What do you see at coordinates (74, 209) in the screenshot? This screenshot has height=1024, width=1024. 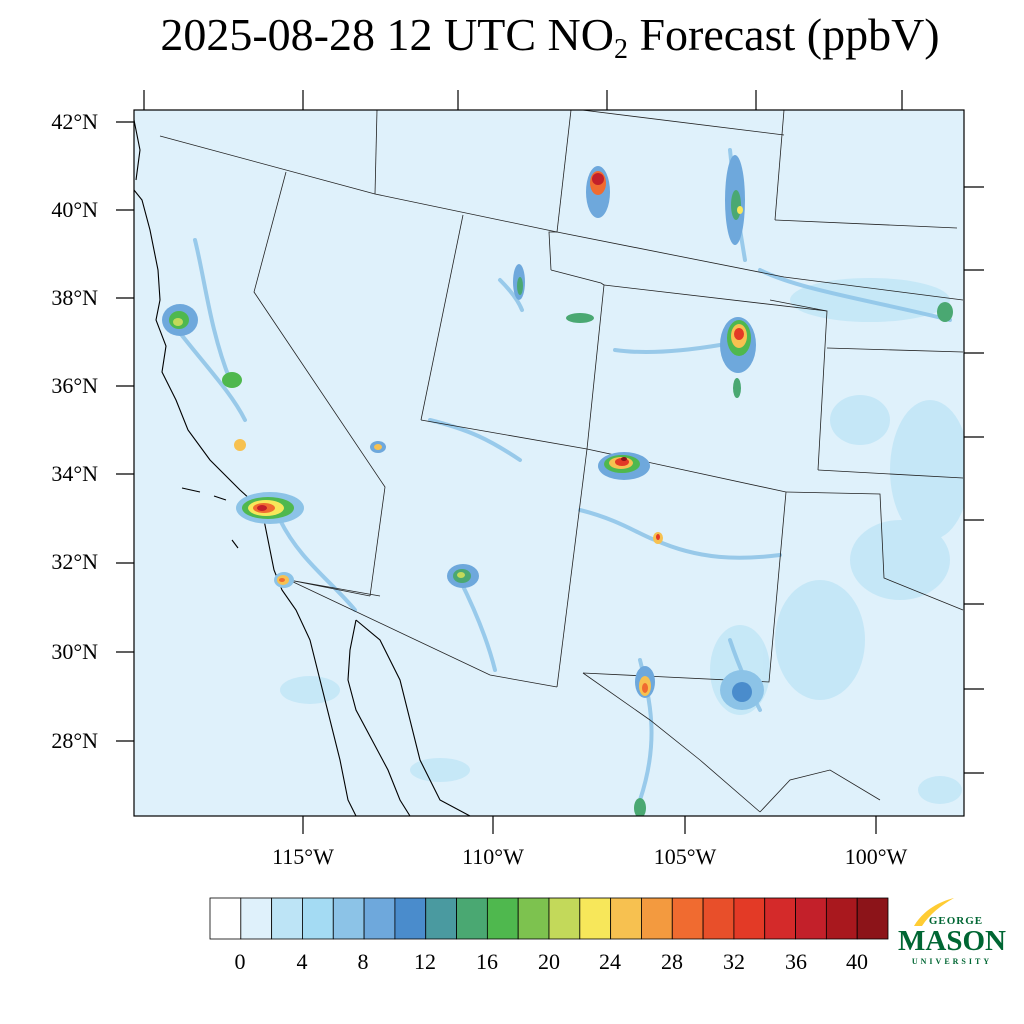 I see `lat-label: 40°N` at bounding box center [74, 209].